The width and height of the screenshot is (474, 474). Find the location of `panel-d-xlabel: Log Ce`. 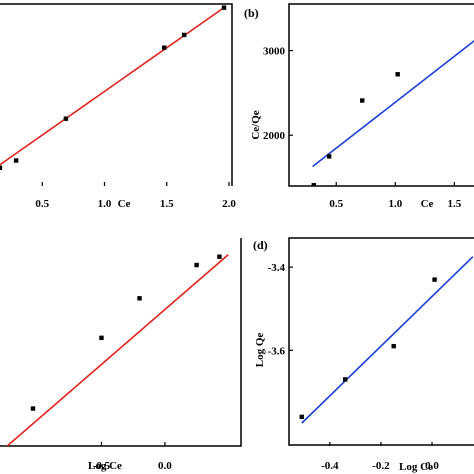

panel-d-xlabel: Log Ce is located at coordinates (416, 467).